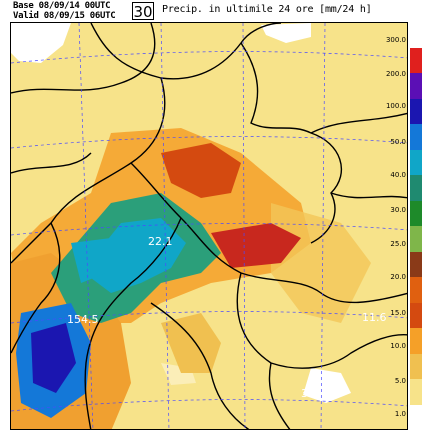  What do you see at coordinates (374, 317) in the screenshot?
I see `max-value-label: 11.6` at bounding box center [374, 317].